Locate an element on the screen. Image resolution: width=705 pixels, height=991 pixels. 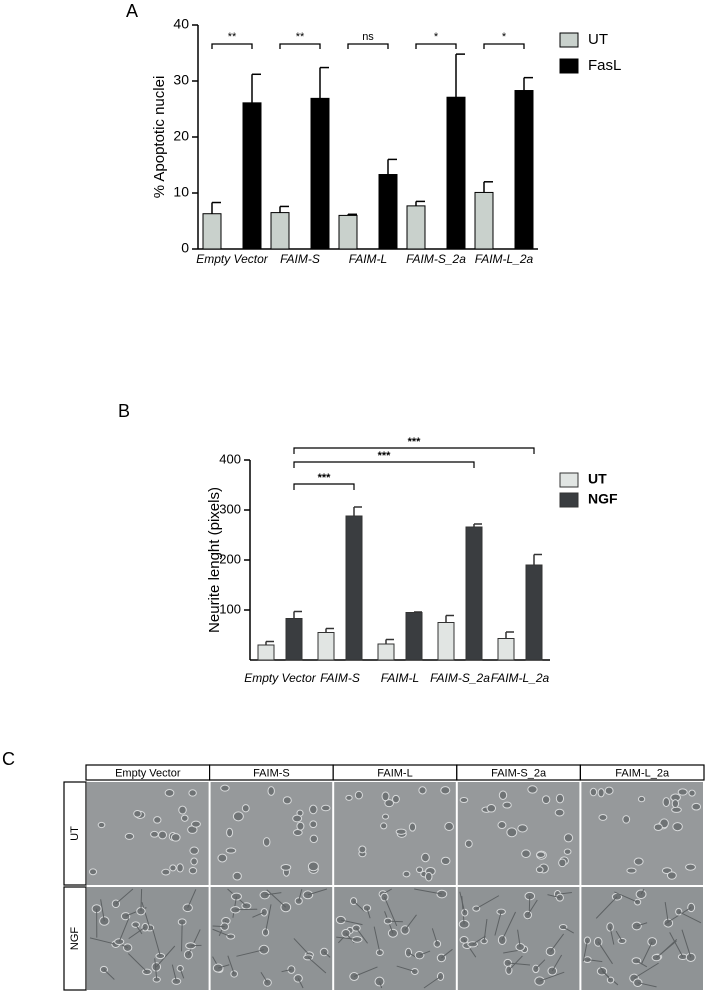
column-header: FAIM-S is located at coordinates (271, 773).